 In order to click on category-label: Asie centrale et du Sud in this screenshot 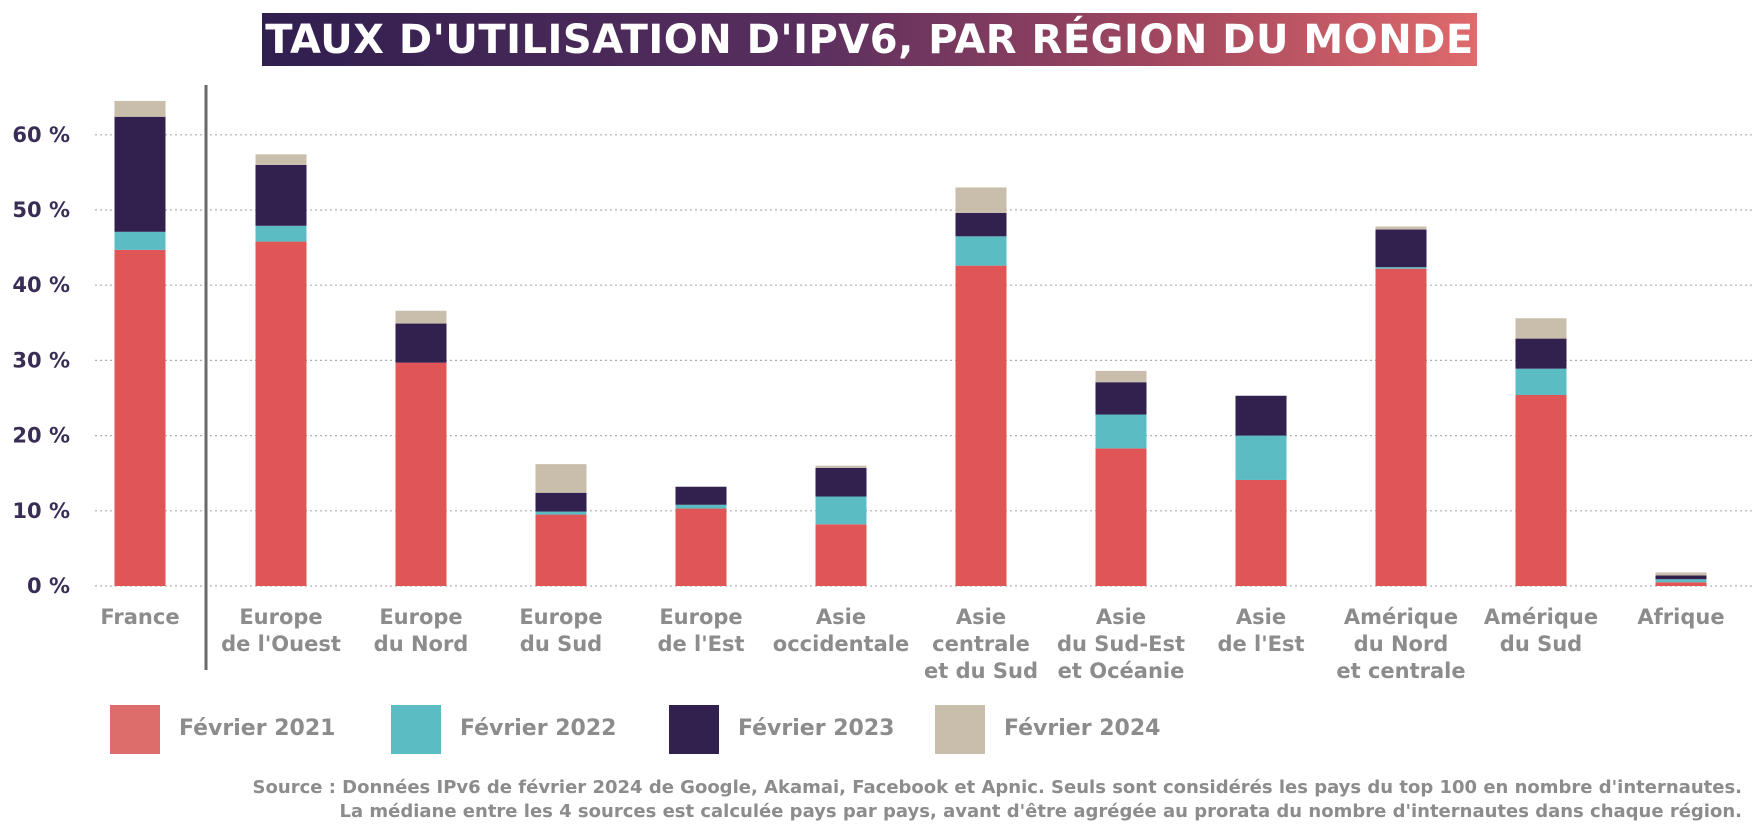, I will do `click(981, 644)`.